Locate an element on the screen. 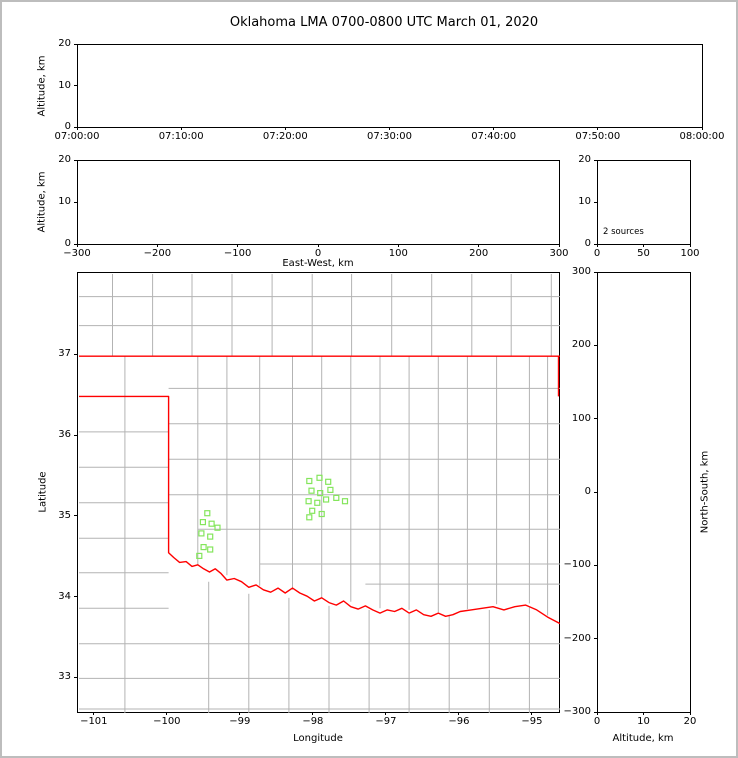  y-axis-label-map: Latitude is located at coordinates (43, 492).